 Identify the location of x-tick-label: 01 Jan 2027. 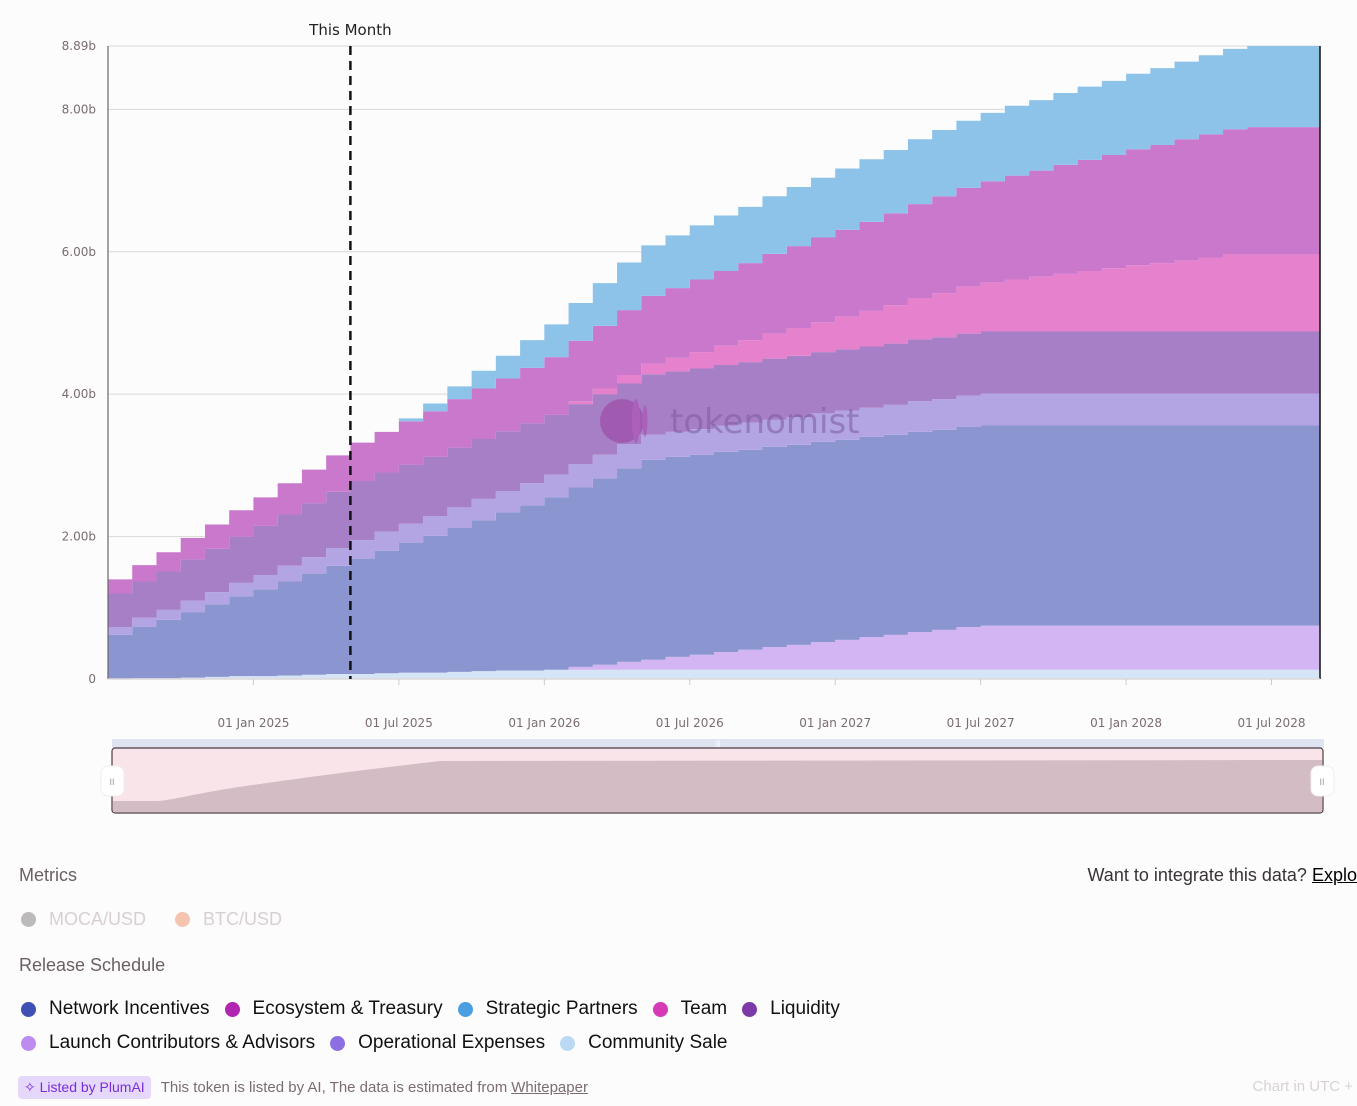
(835, 723).